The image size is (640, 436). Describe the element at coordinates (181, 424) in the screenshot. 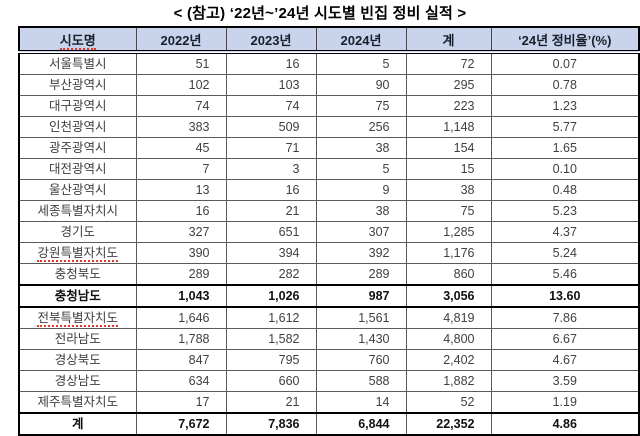

I see `value-cell: 7,672` at that location.